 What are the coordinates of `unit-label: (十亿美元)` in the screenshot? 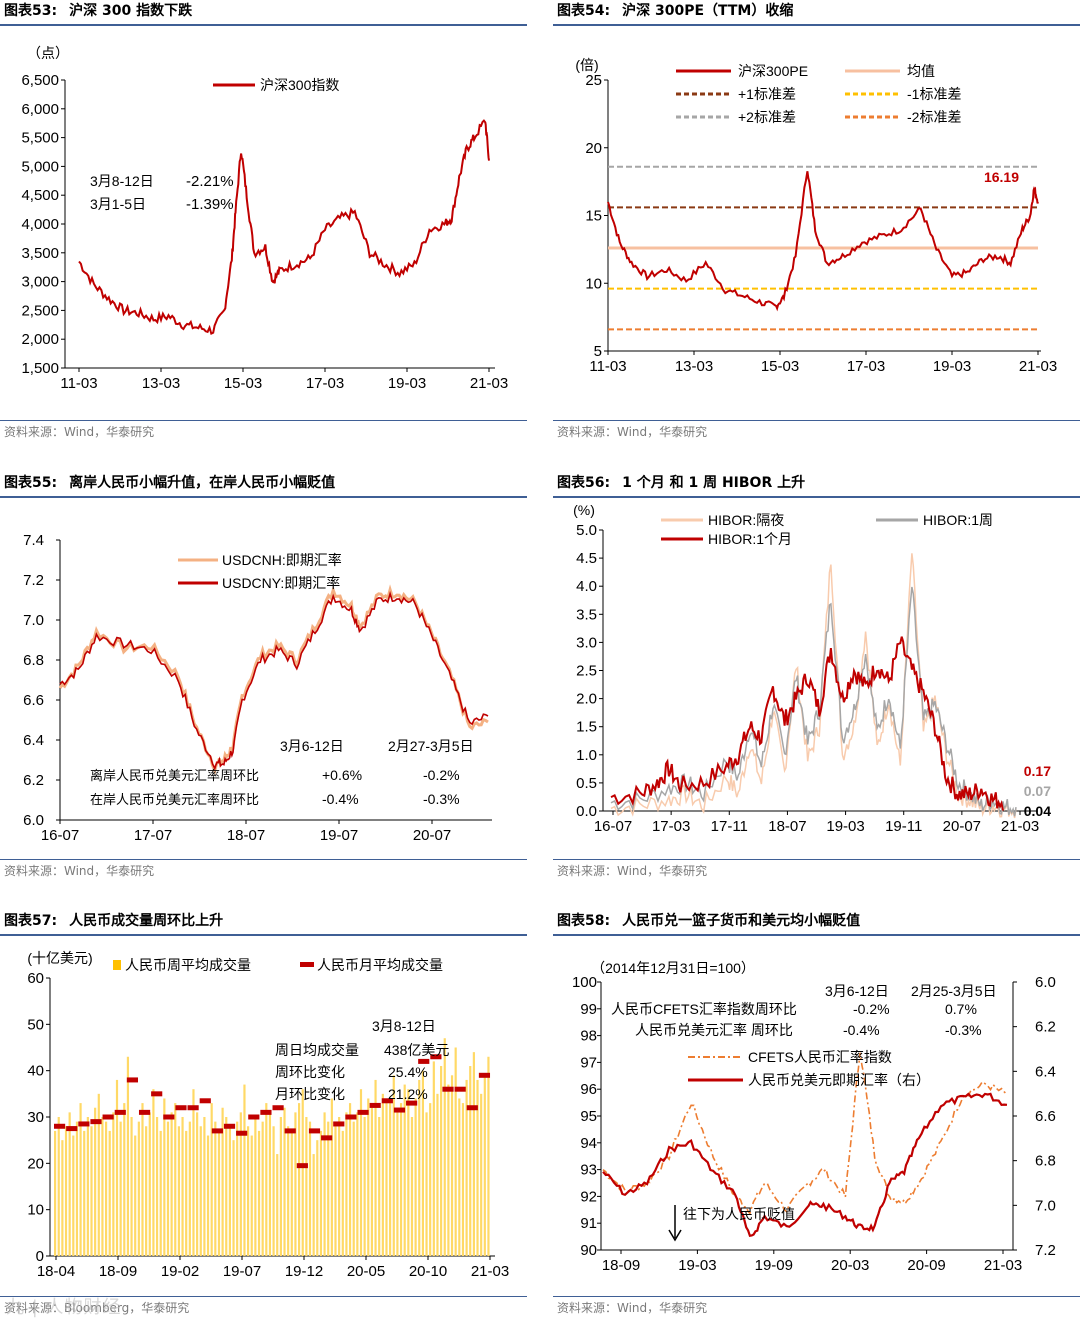 It's located at (59, 958).